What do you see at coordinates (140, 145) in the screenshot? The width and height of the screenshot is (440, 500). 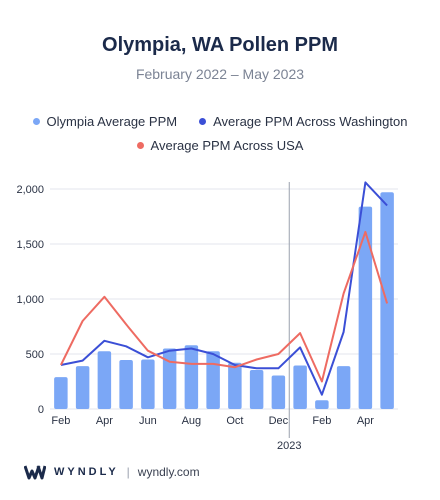 I see `legend-swatch-usa` at bounding box center [140, 145].